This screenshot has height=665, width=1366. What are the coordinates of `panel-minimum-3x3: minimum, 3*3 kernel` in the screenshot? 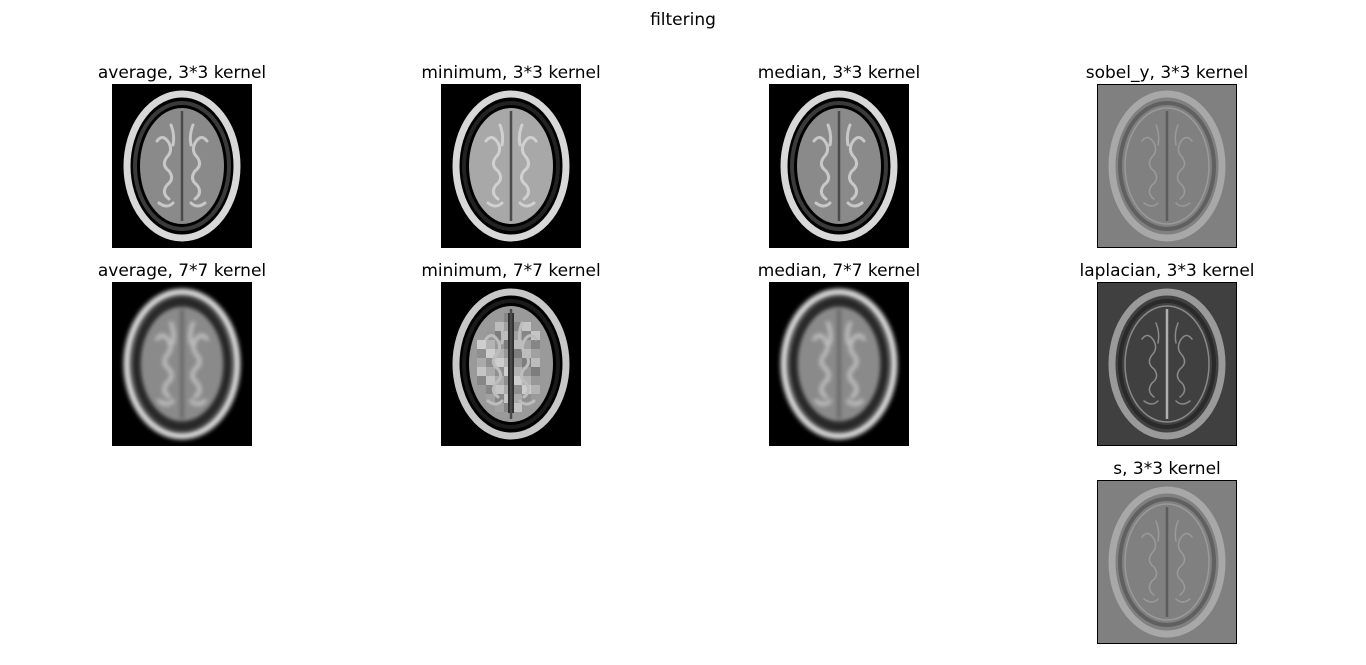 It's located at (511, 155).